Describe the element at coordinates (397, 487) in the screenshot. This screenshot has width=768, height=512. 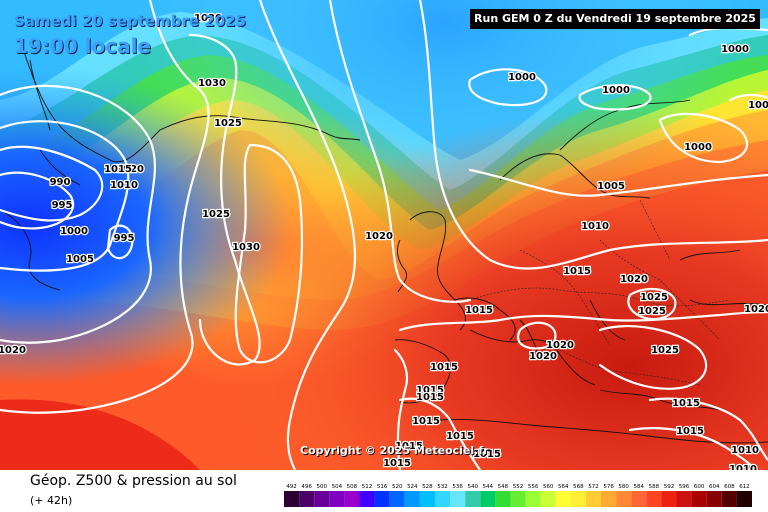
I see `legend-level-label: 520` at that location.